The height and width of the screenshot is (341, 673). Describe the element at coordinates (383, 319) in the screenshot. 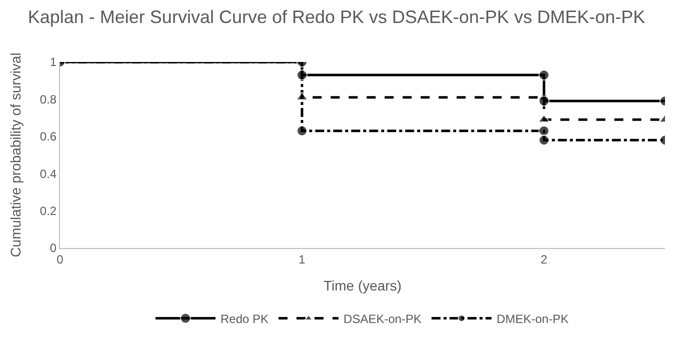

I see `legend-label: DSAEK-on-PK` at that location.